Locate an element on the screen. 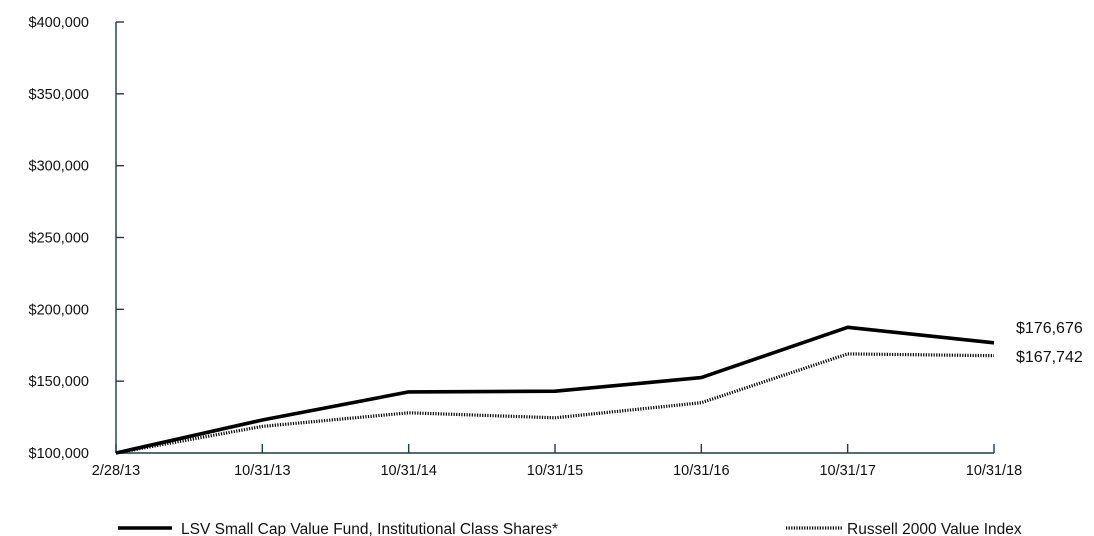  y-tick-label: $200,000 is located at coordinates (59, 310).